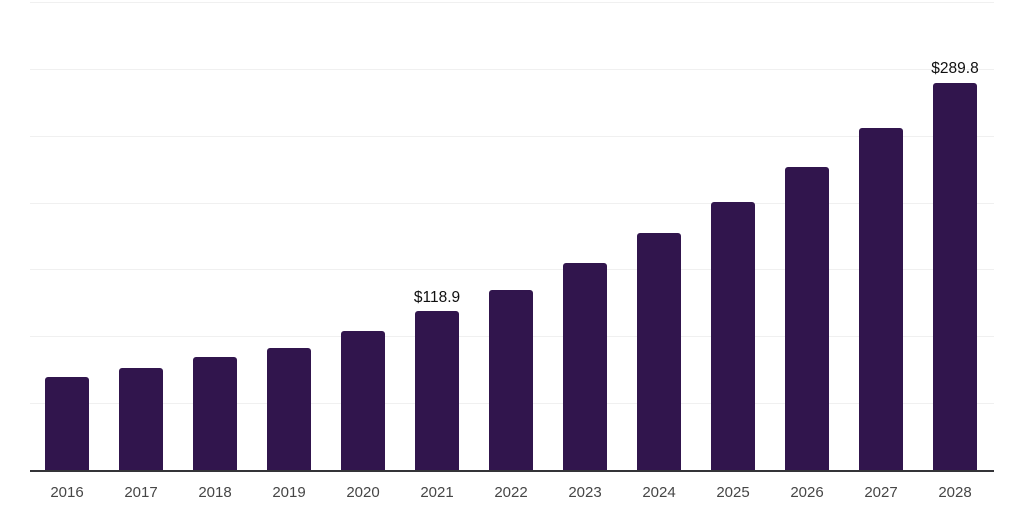 The height and width of the screenshot is (512, 1024). Describe the element at coordinates (733, 336) in the screenshot. I see `bar-2025` at that location.